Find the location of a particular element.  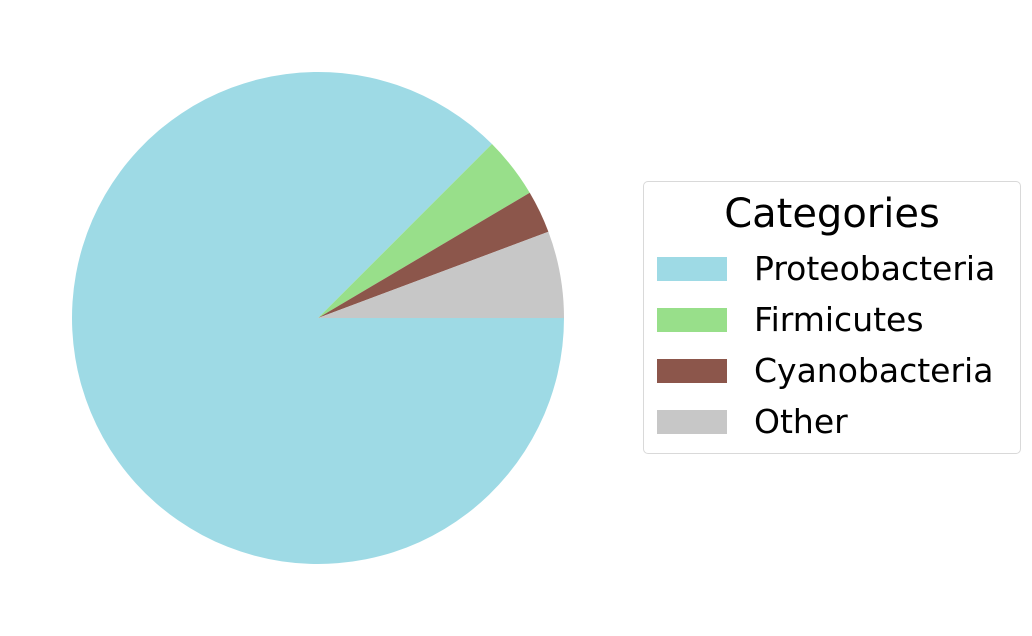

legend-label-firmicutes: Firmicutes is located at coordinates (839, 319).